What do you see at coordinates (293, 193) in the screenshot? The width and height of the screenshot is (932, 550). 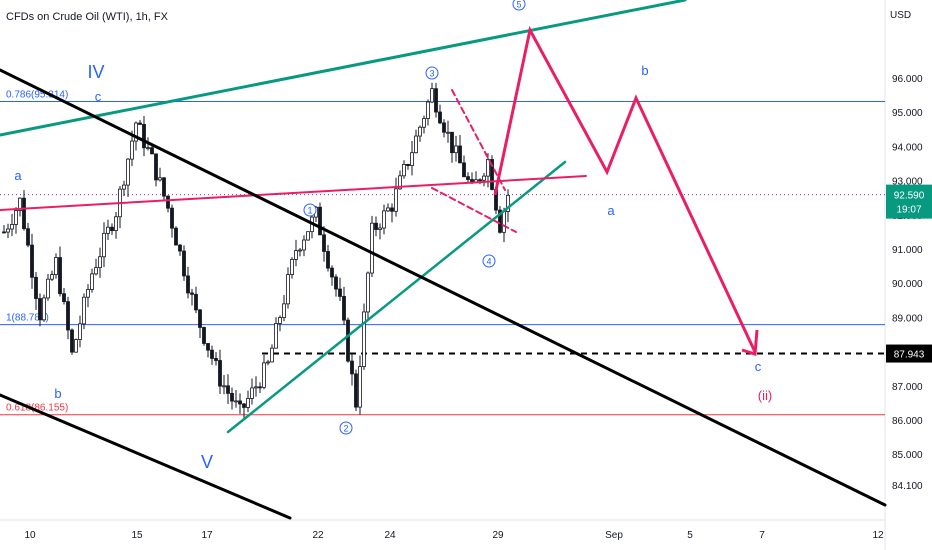 I see `red-trendline` at bounding box center [293, 193].